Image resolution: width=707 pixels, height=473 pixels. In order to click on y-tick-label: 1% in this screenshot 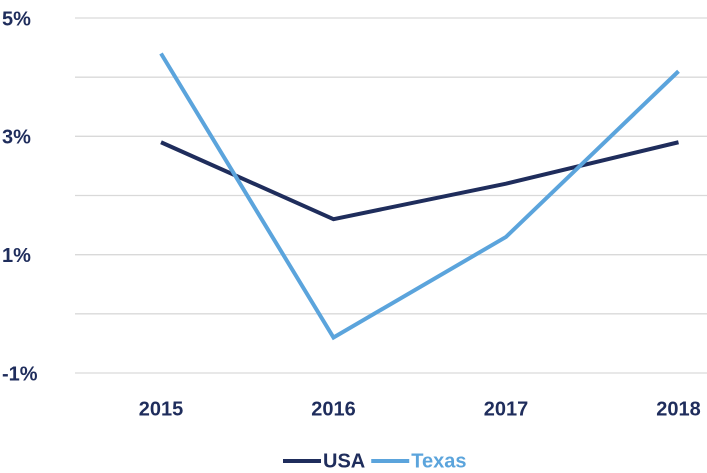, I will do `click(16, 256)`.